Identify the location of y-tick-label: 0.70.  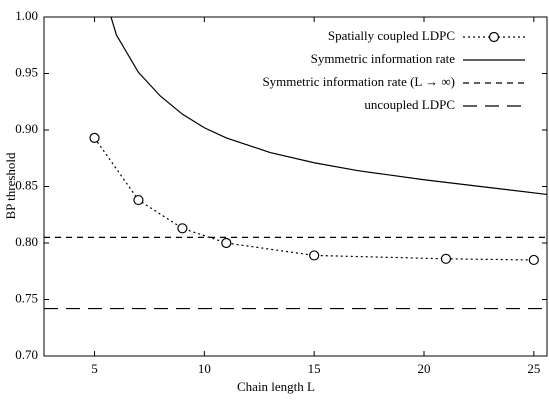
(26, 354).